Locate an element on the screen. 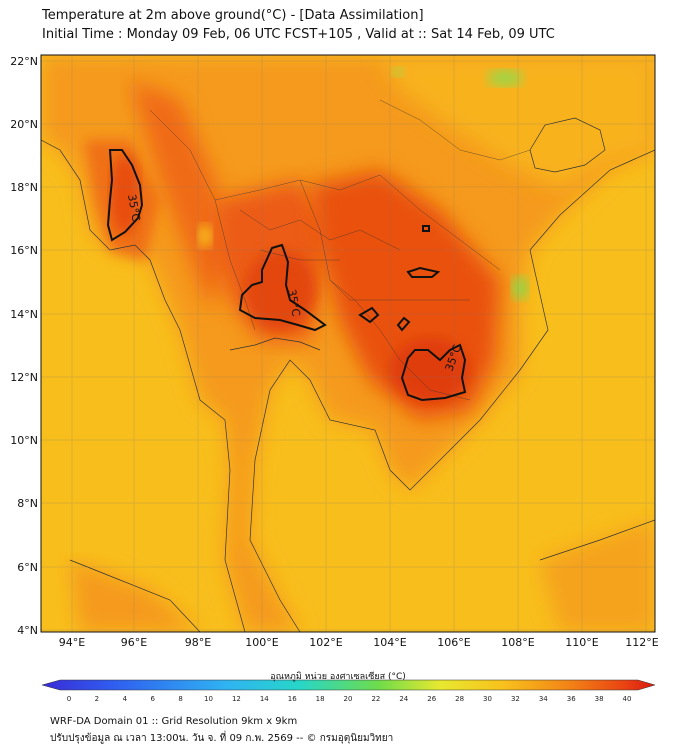  colorbar-tick-label: 36 is located at coordinates (571, 699).